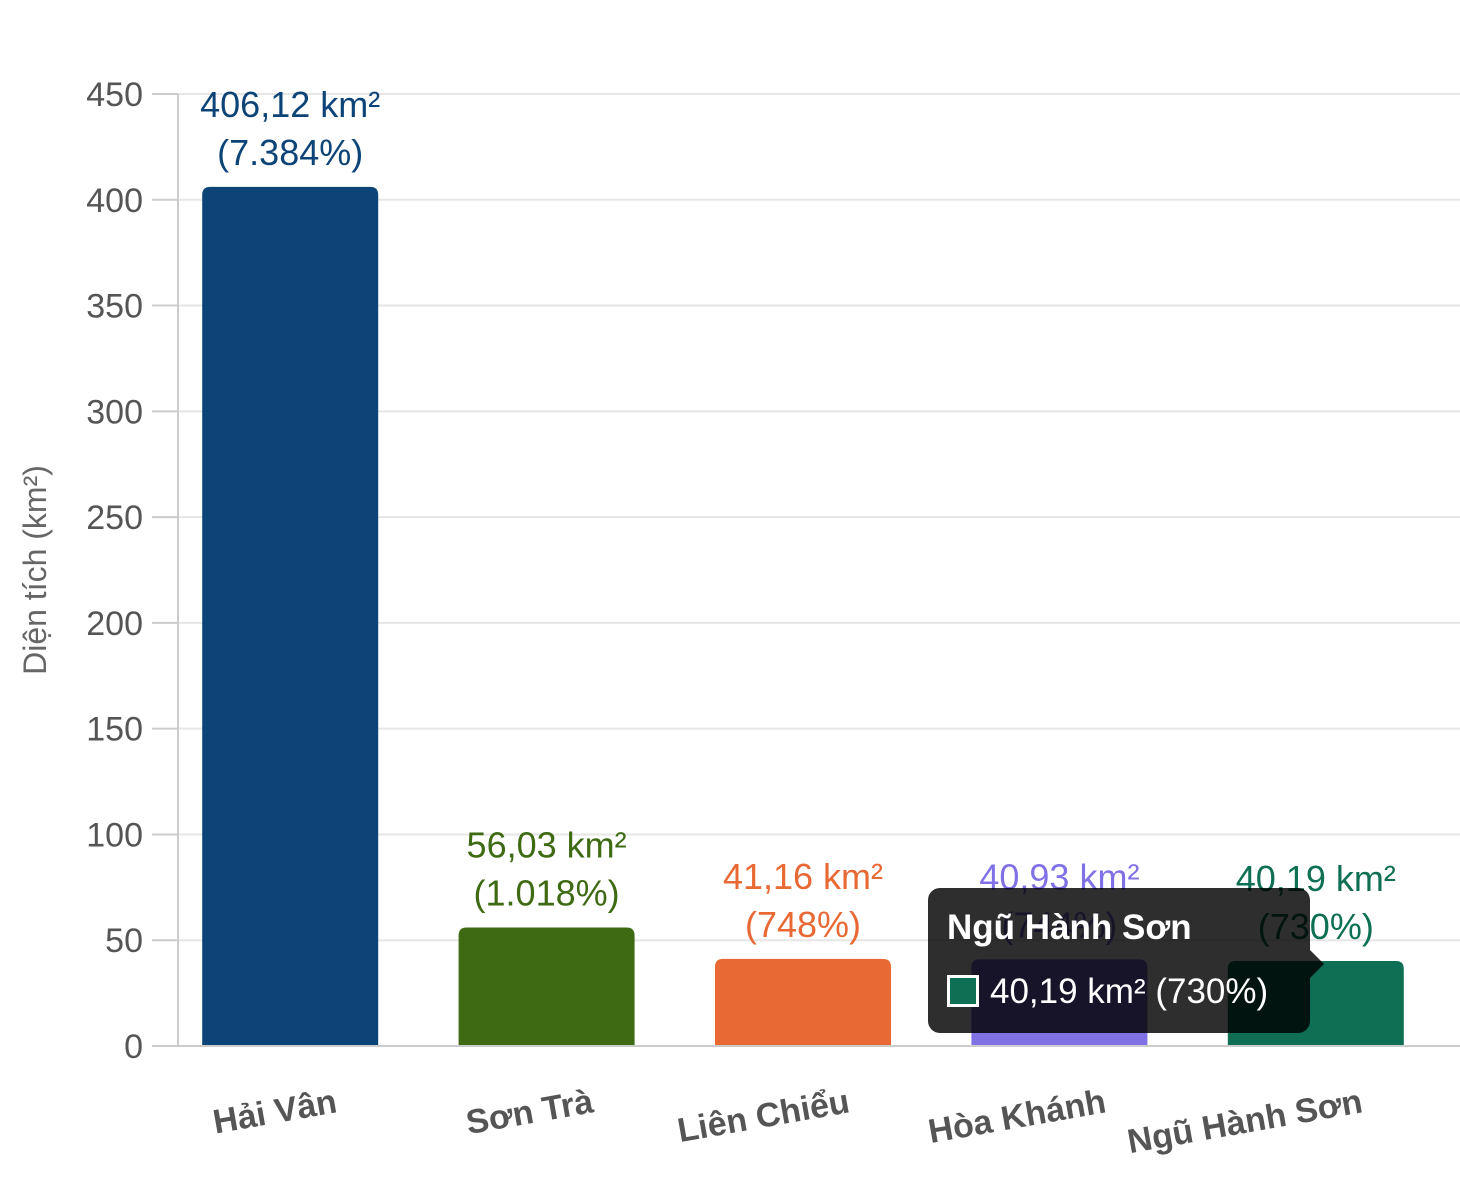 The width and height of the screenshot is (1460, 1196). What do you see at coordinates (35, 570) in the screenshot?
I see `y-axis-label: Diện tích (km²)` at bounding box center [35, 570].